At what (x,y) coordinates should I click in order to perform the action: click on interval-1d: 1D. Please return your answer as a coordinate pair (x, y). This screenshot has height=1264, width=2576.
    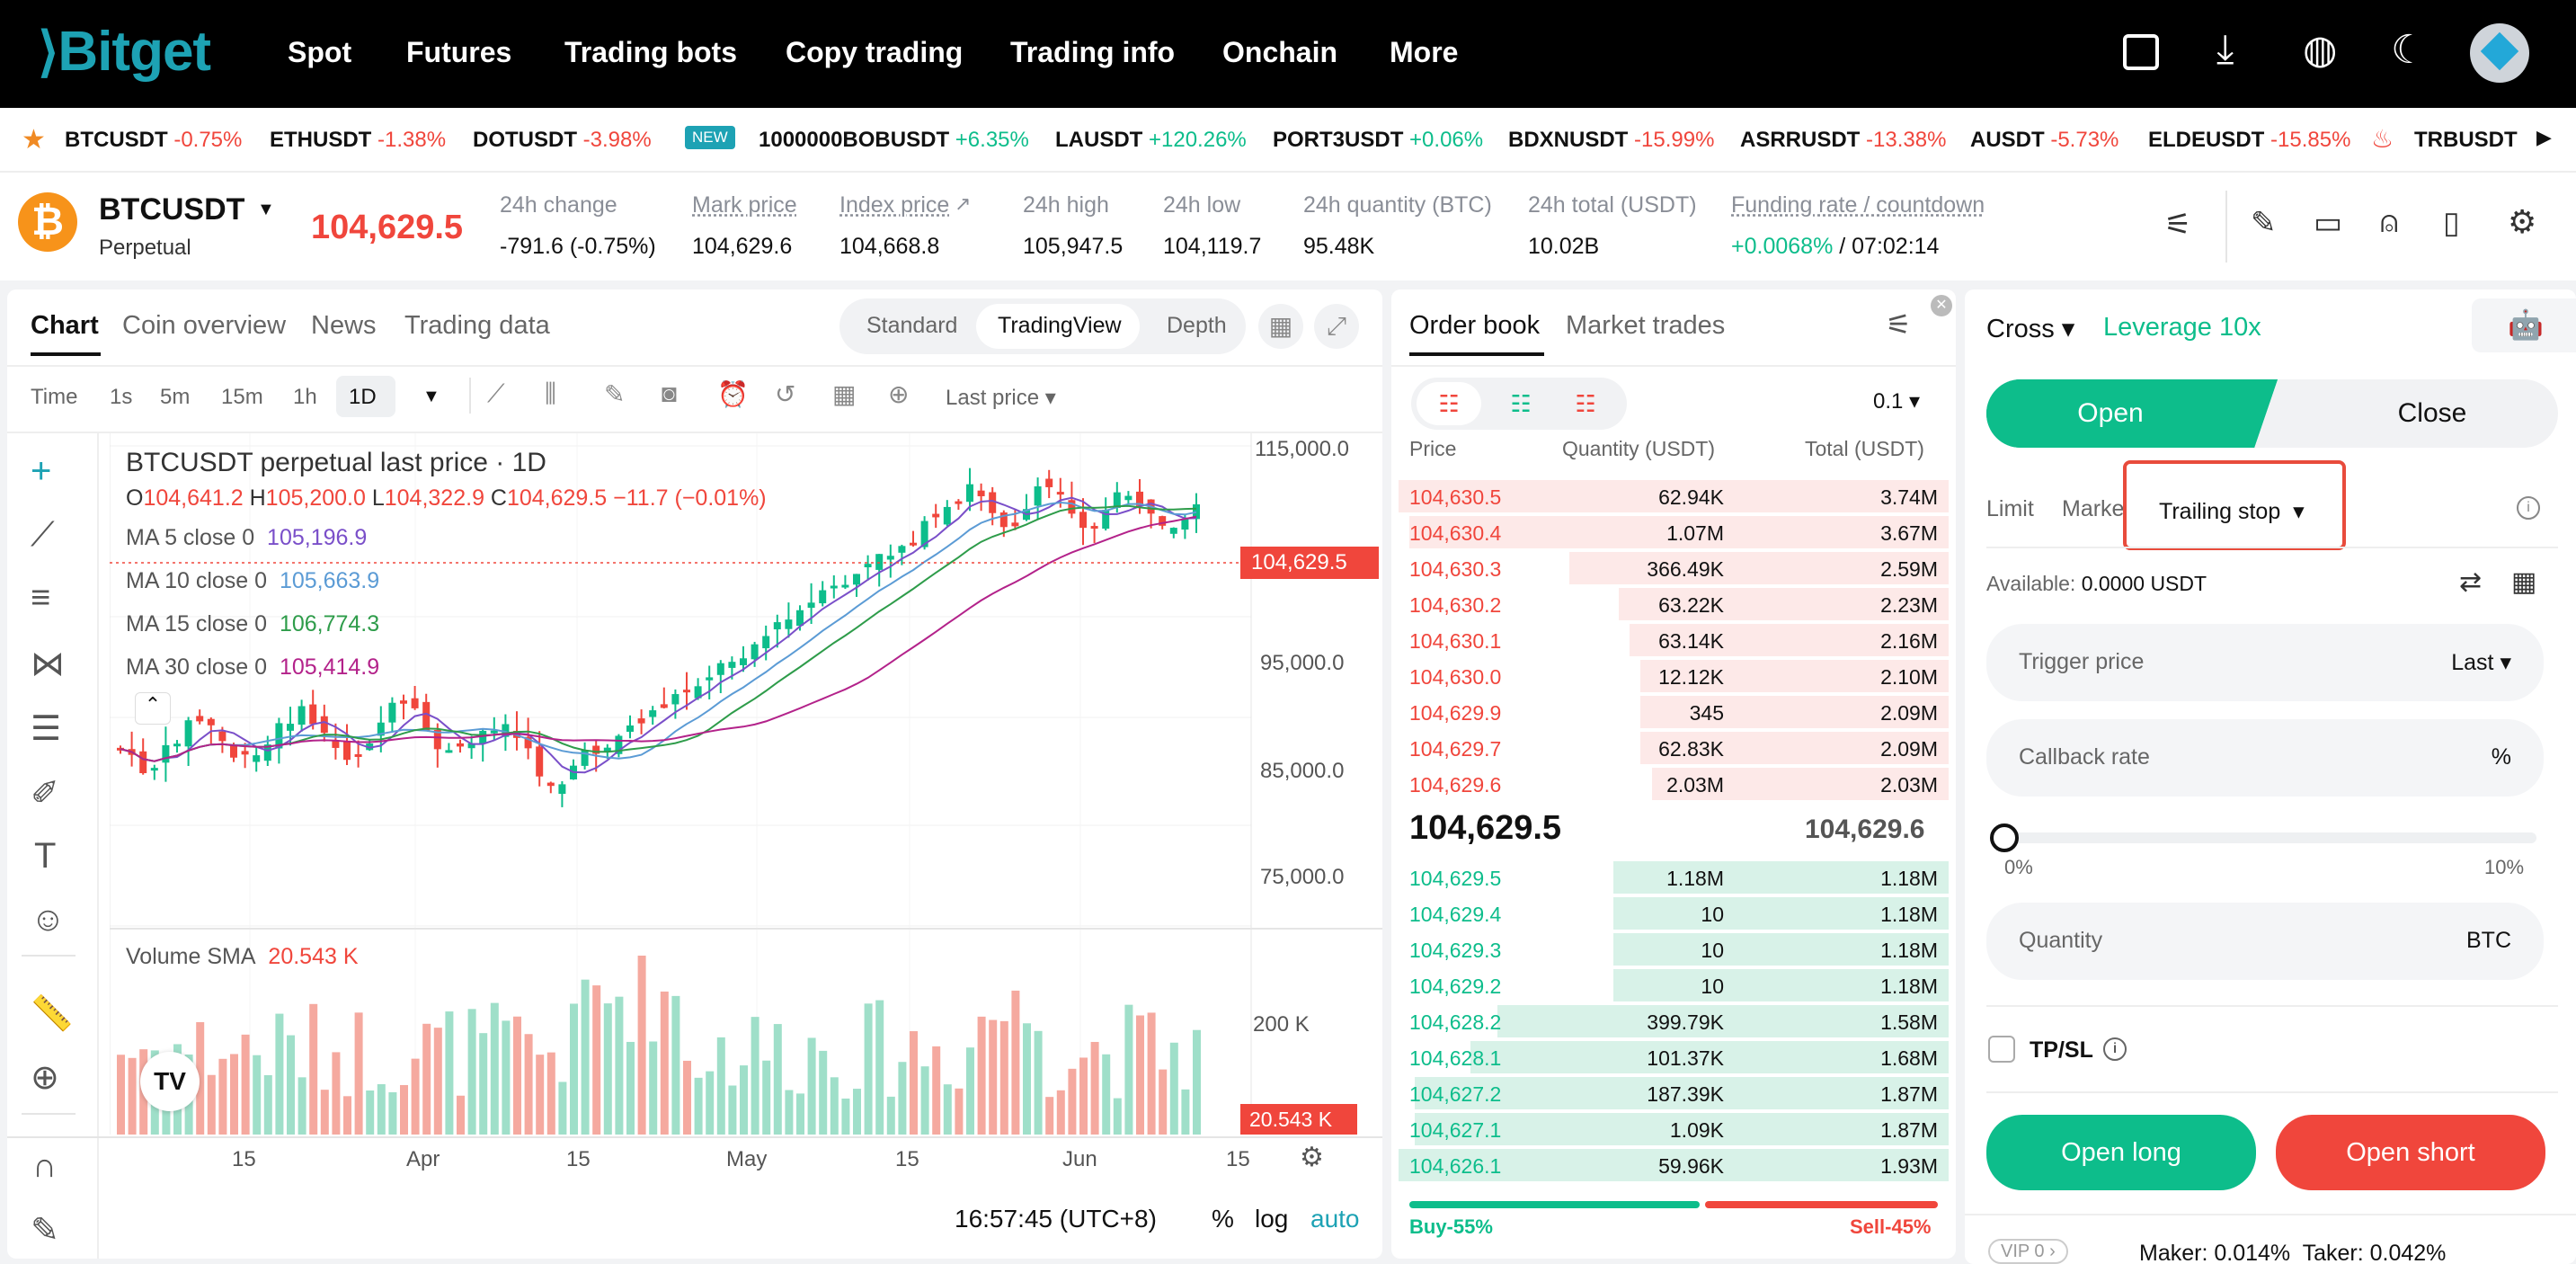
    Looking at the image, I should click on (363, 397).